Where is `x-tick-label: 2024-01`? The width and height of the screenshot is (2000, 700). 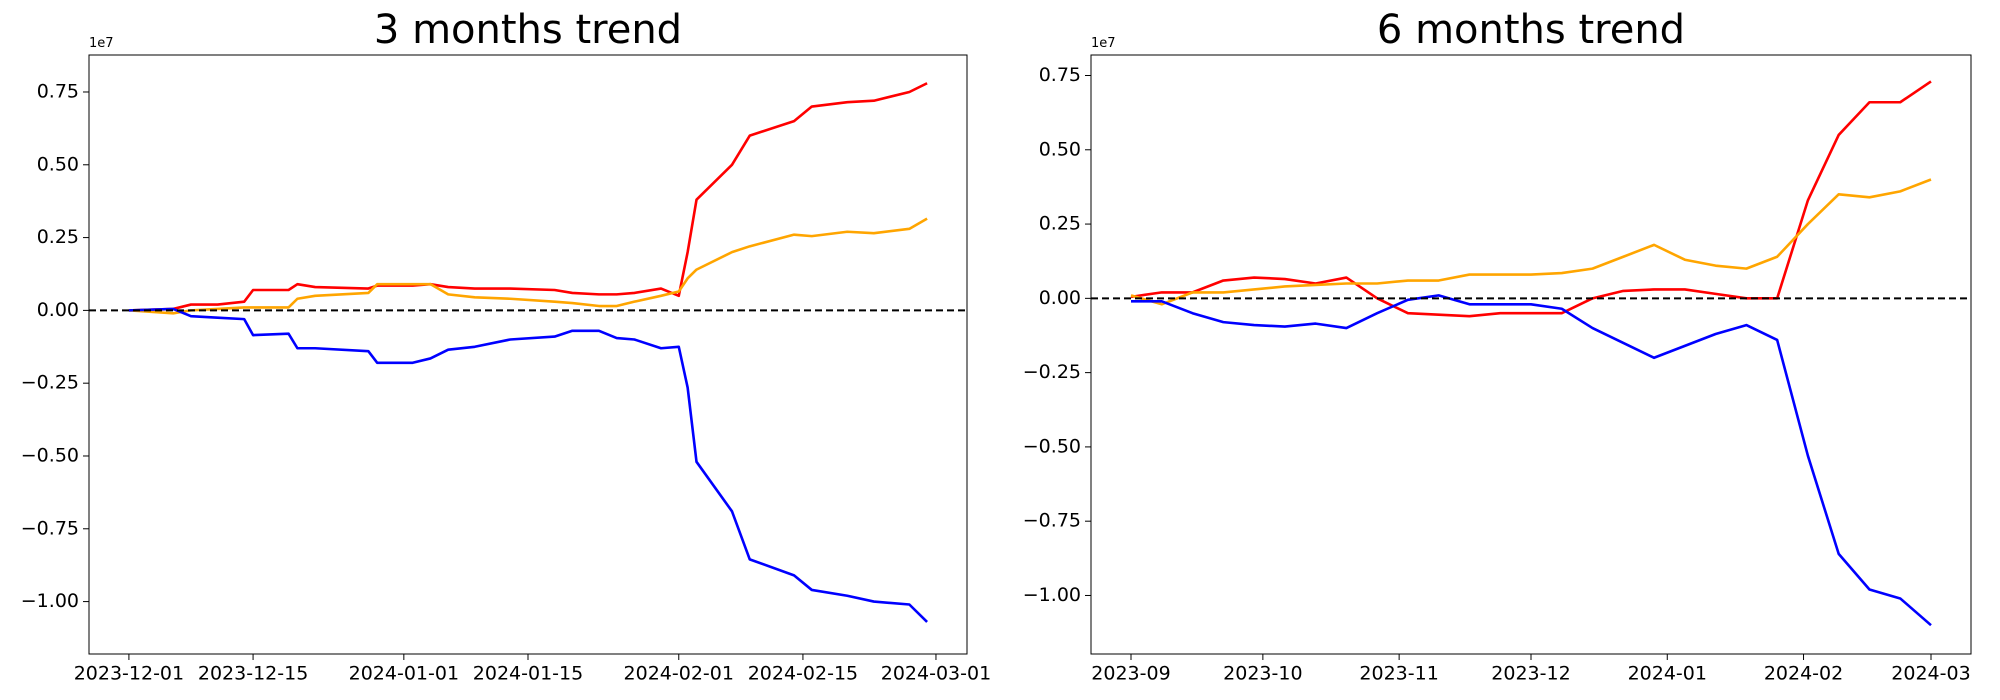
x-tick-label: 2024-01 is located at coordinates (1667, 674).